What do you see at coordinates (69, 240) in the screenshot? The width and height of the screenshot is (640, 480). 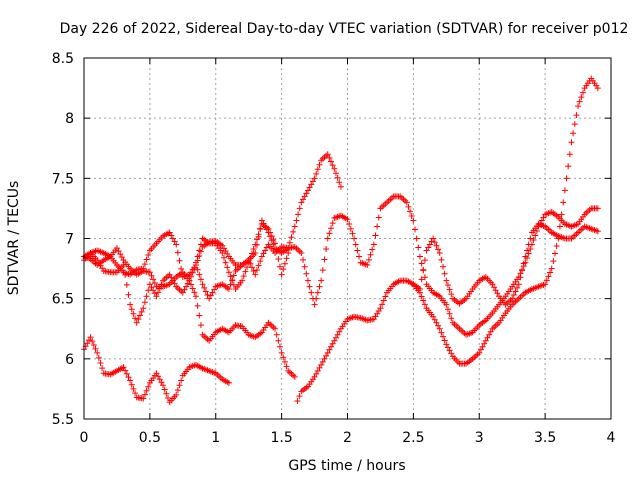 I see `y-tick-label: 7` at bounding box center [69, 240].